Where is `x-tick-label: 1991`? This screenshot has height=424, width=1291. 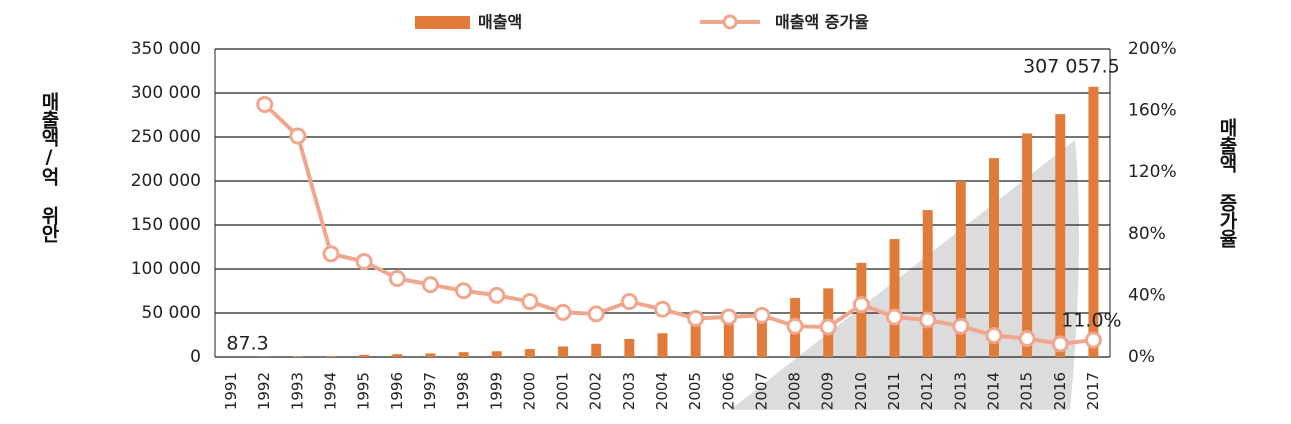 x-tick-label: 1991 is located at coordinates (231, 391).